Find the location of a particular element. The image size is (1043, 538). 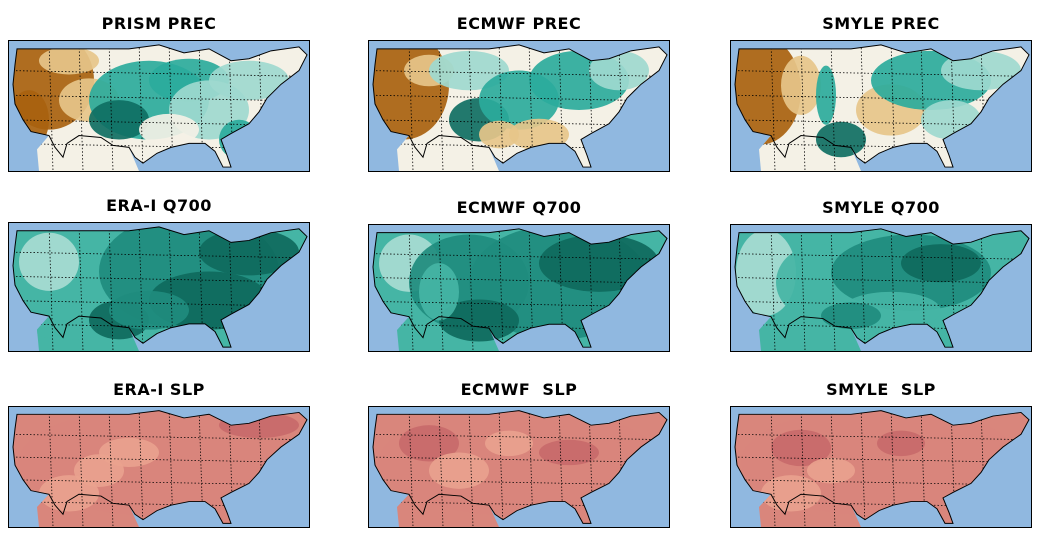

panel-erai-q700: ERA-I Q700 is located at coordinates (159, 275).